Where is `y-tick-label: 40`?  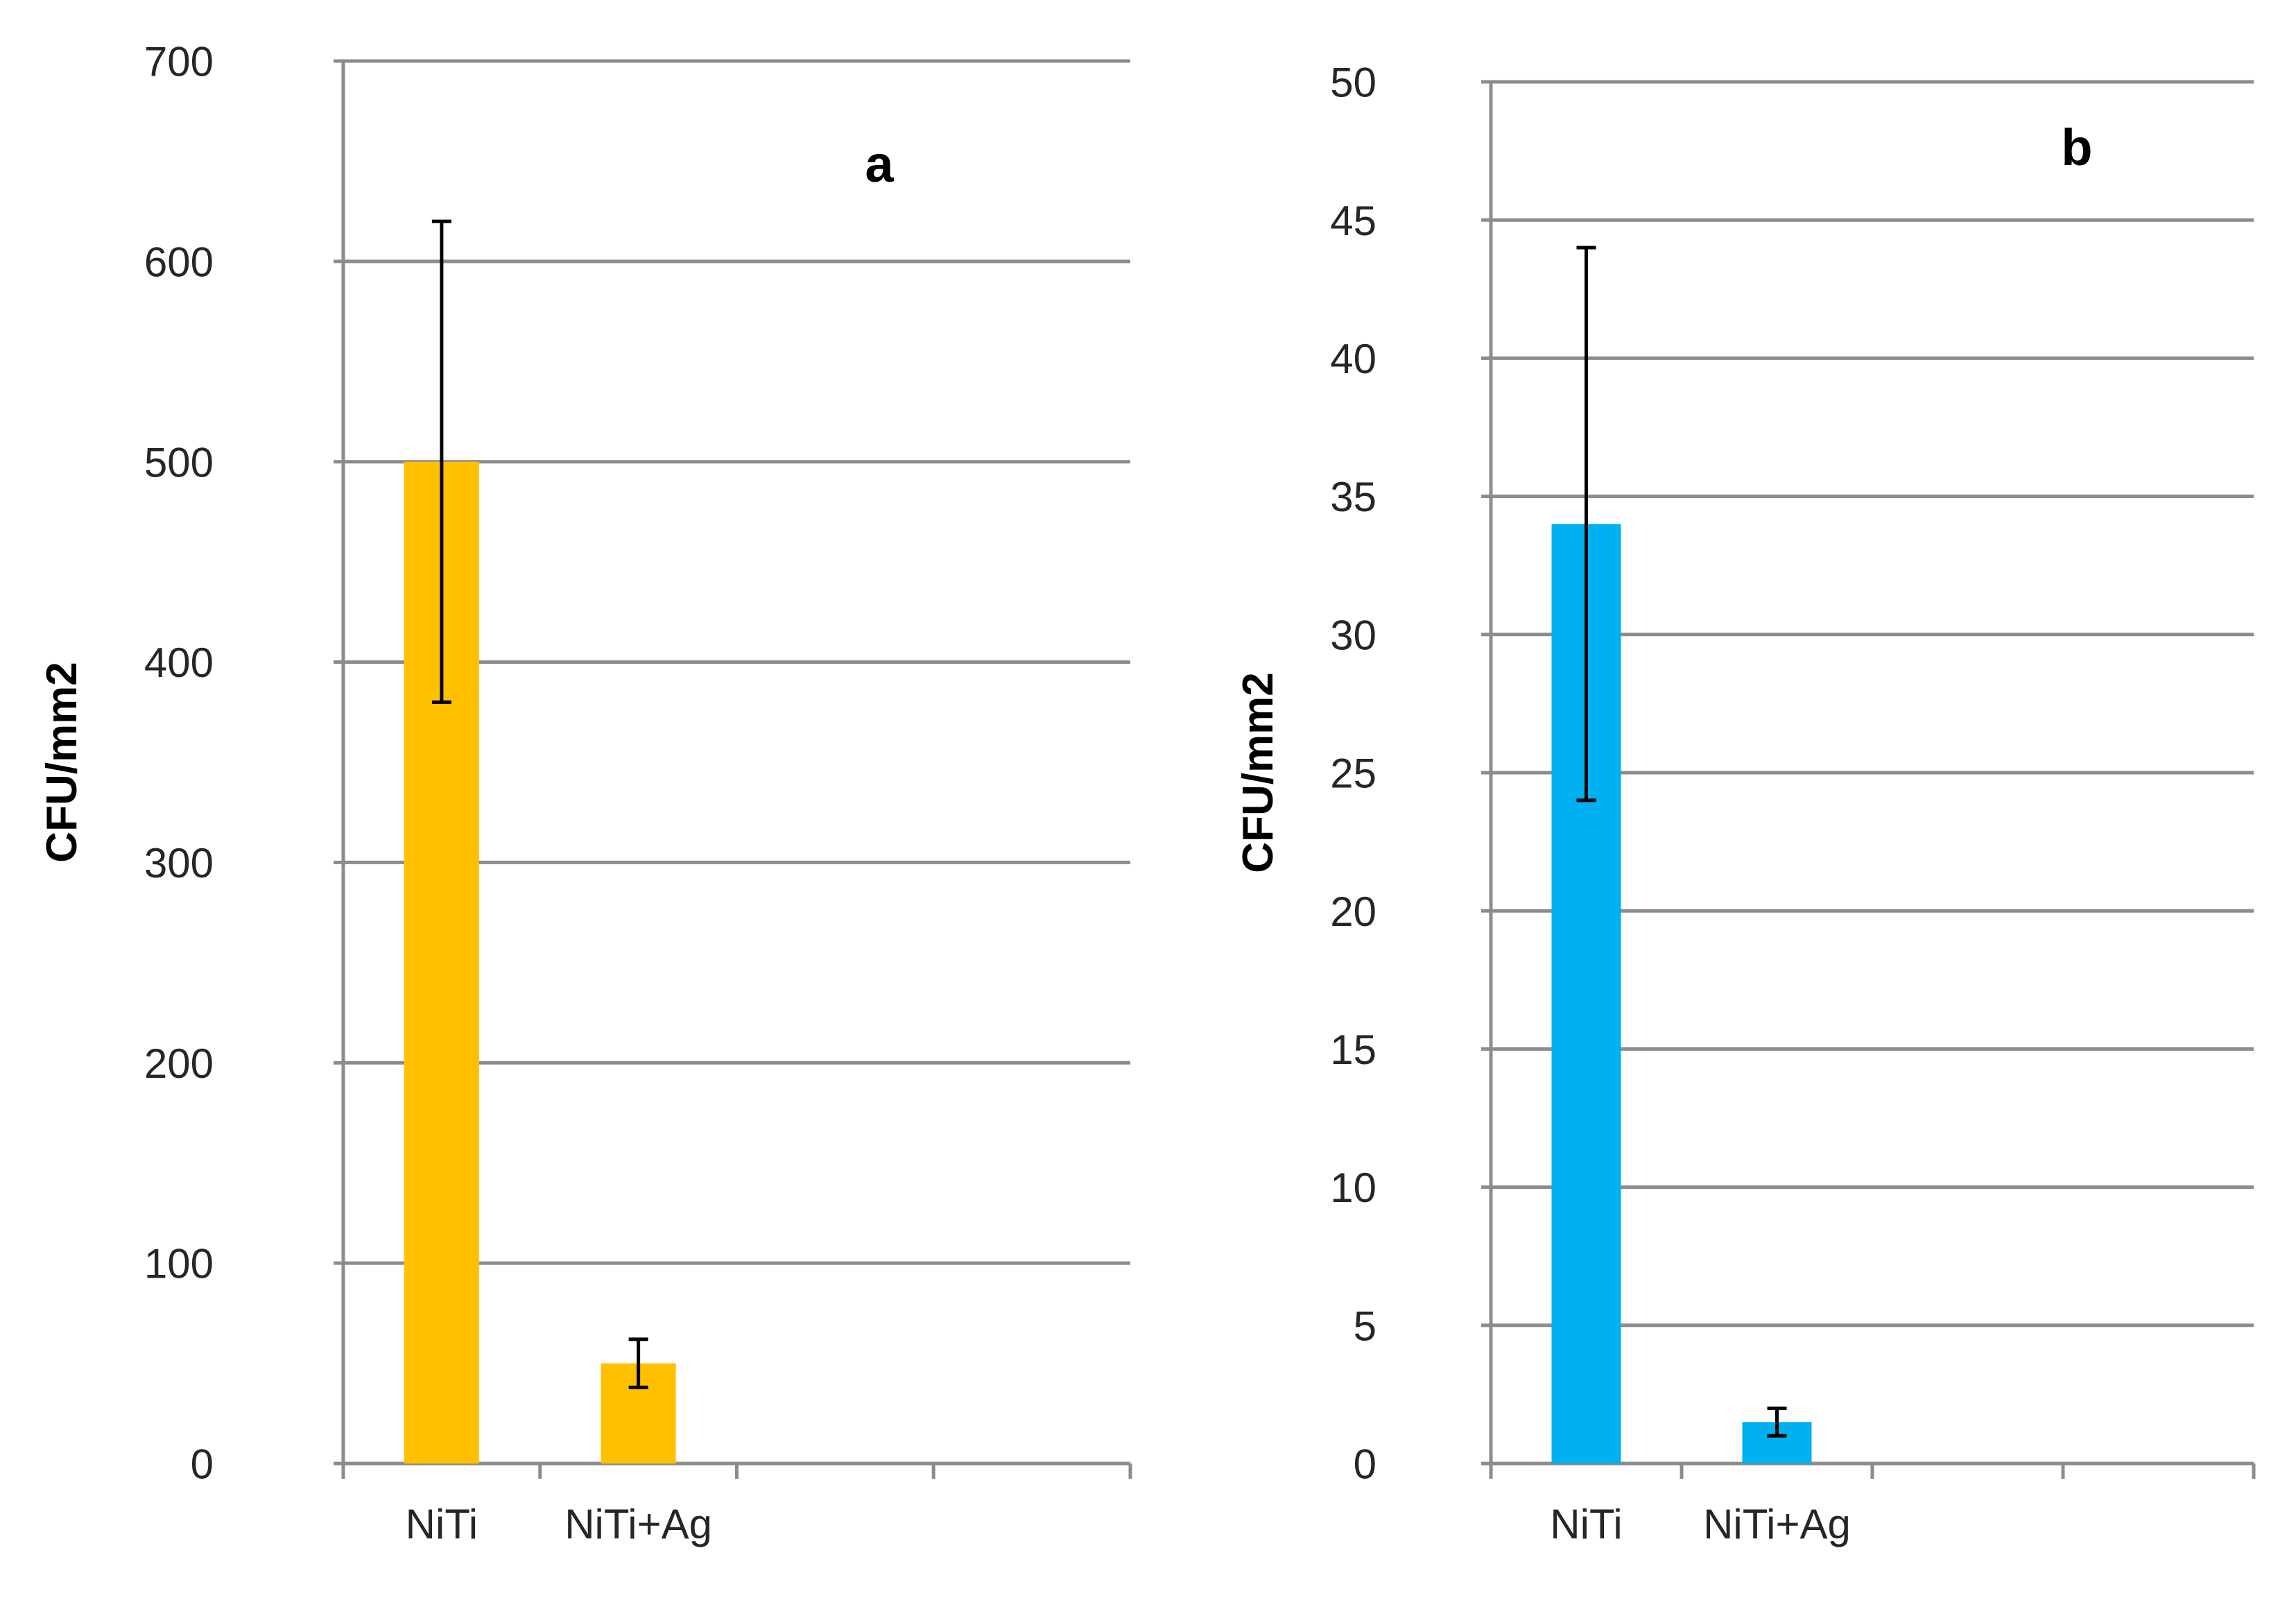 y-tick-label: 40 is located at coordinates (1353, 359).